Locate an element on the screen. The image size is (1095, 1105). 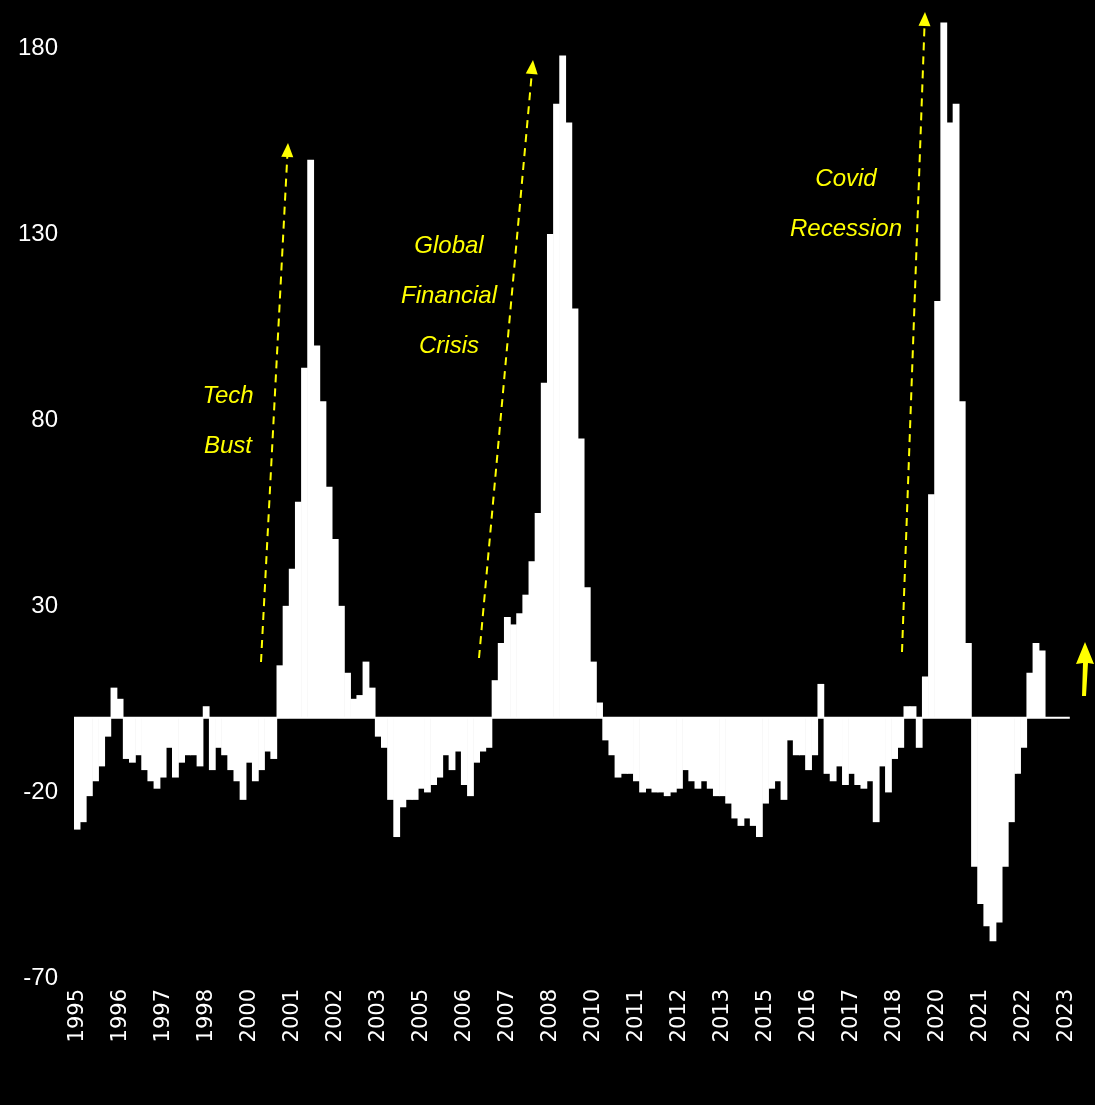
x-tick-label: 1996 is located at coordinates (118, 1016).